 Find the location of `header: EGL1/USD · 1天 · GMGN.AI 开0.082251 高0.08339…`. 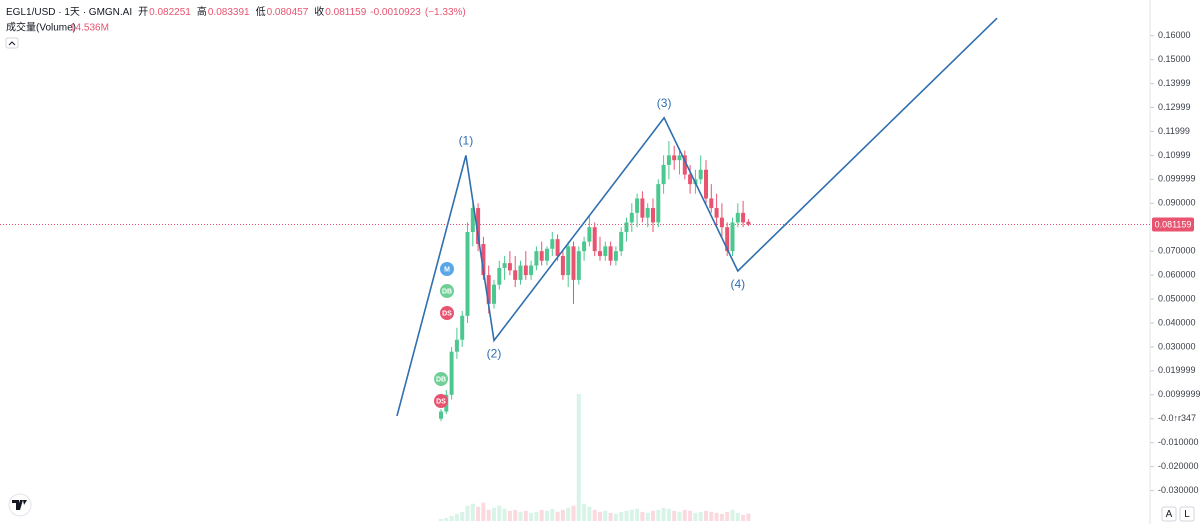

header: EGL1/USD · 1天 · GMGN.AI 开0.082251 高0.08339… is located at coordinates (236, 11).